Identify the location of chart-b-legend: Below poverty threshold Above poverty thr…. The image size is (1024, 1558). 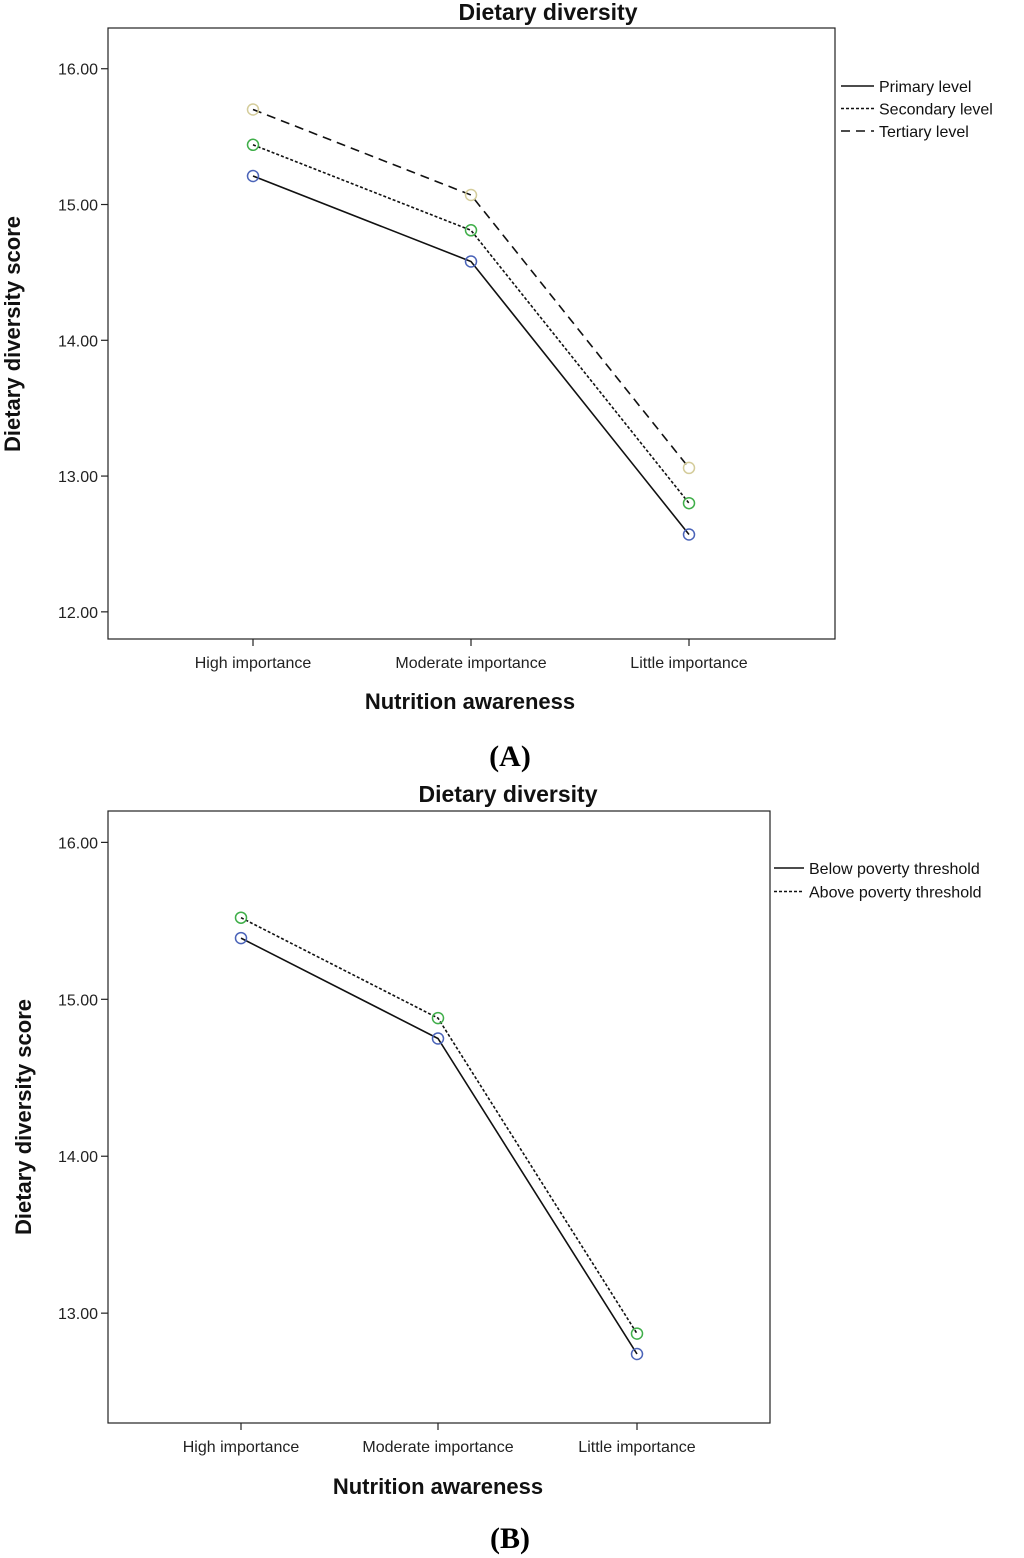
(878, 881).